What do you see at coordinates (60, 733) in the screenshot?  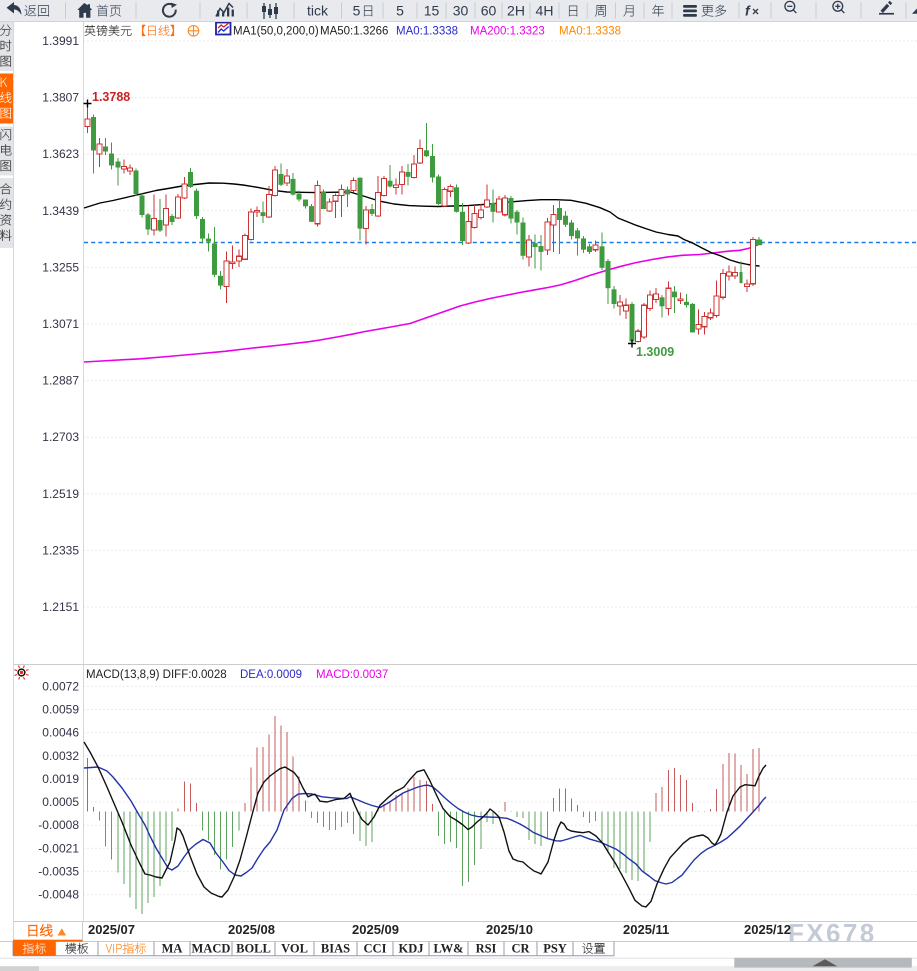 I see `svg-text: 0.0046` at bounding box center [60, 733].